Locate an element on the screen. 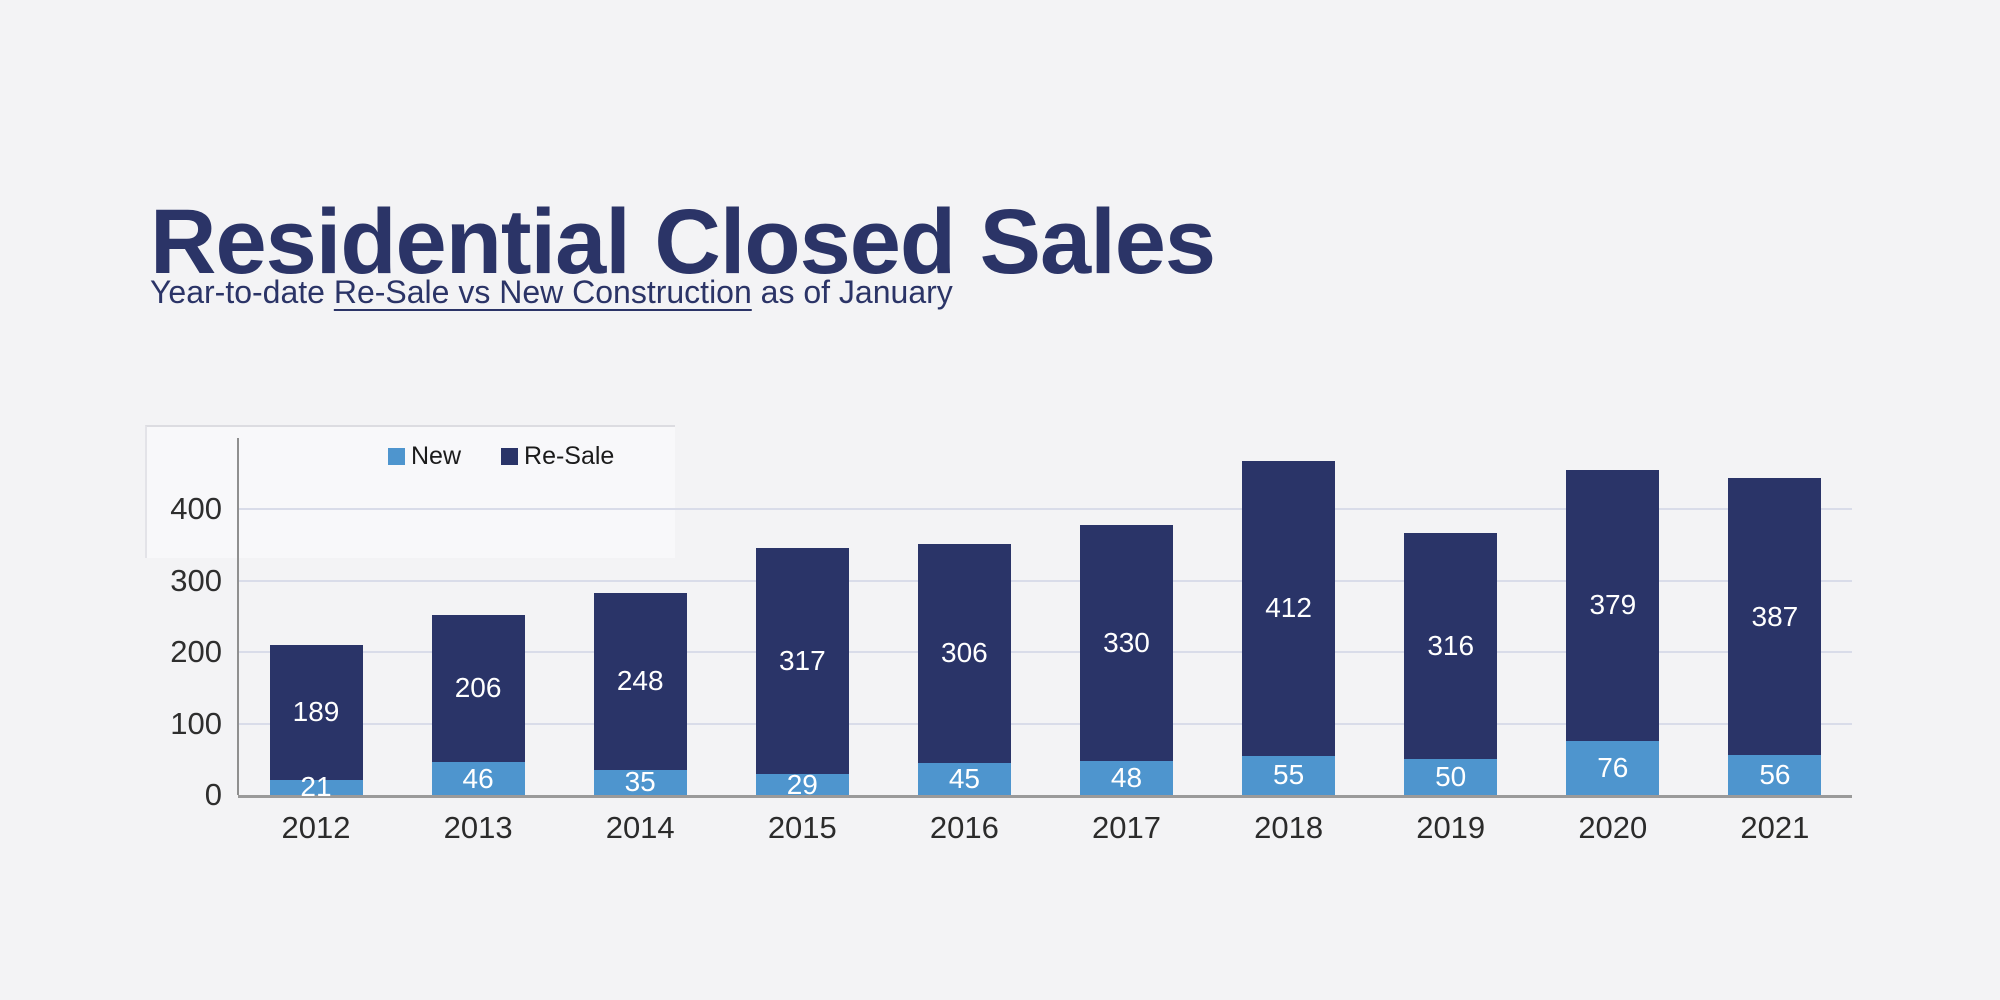 The height and width of the screenshot is (1000, 2000). legend-item-new: New is located at coordinates (424, 456).